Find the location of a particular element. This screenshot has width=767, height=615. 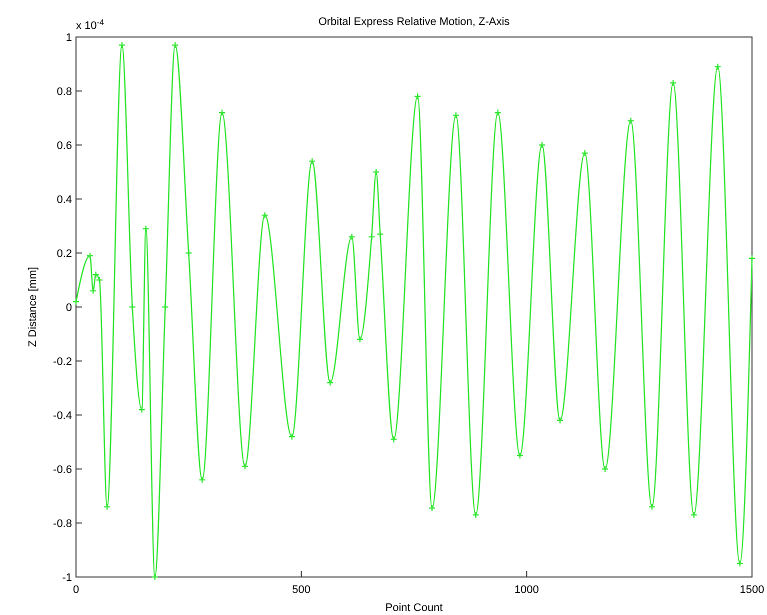

y-tick-label: 0 is located at coordinates (69, 308).